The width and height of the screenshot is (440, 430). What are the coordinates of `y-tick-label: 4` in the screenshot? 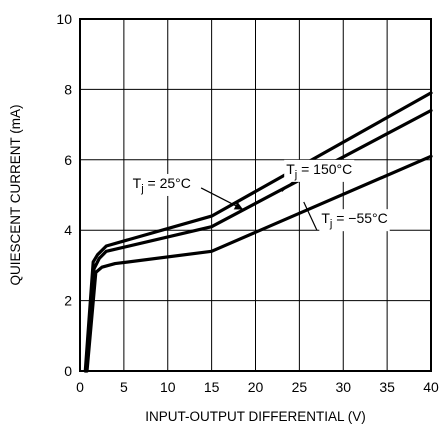 It's located at (68, 230).